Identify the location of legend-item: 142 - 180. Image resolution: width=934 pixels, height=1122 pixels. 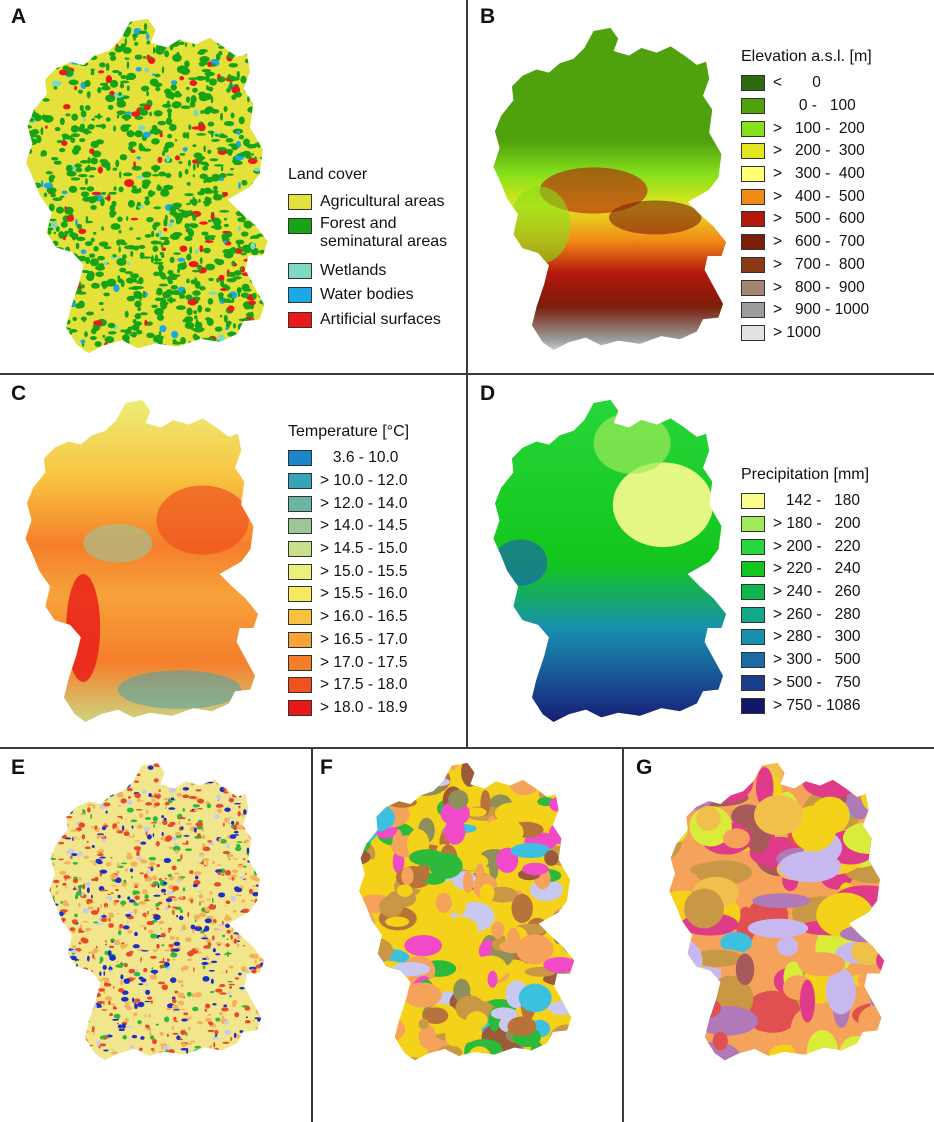
(805, 501).